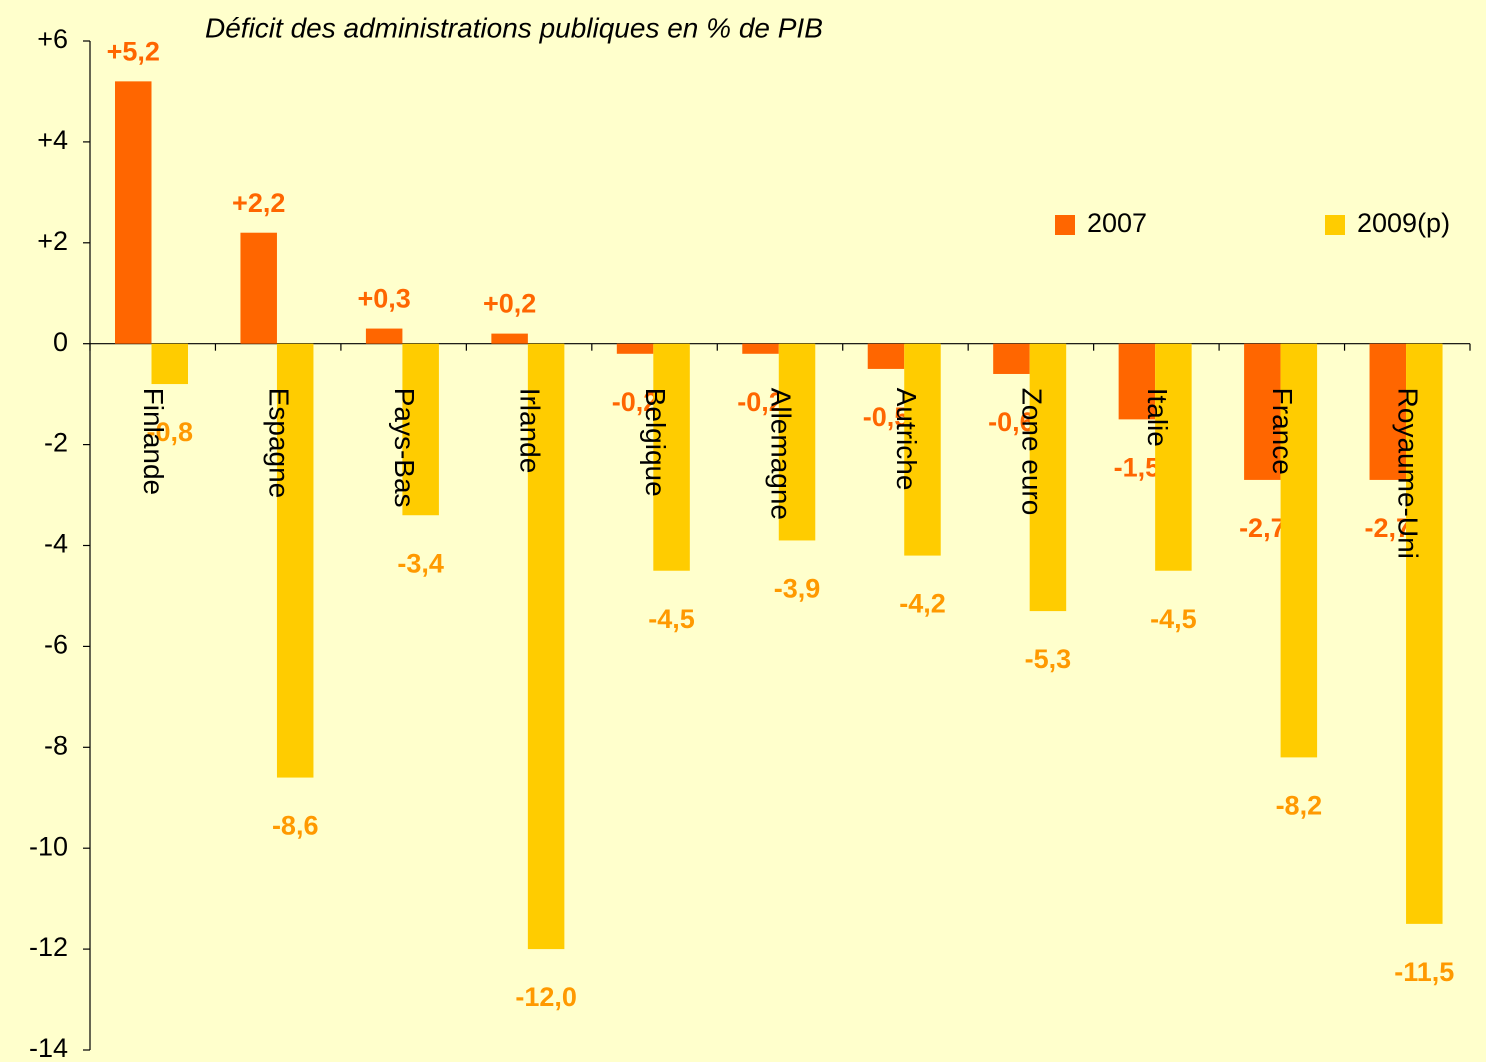  I want to click on y-tick-label: -6, so click(56, 645).